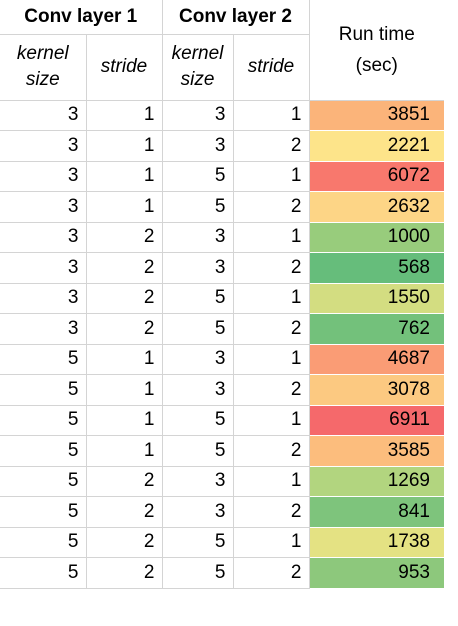  What do you see at coordinates (81, 17) in the screenshot?
I see `conv-layer-1-header: Conv layer 1` at bounding box center [81, 17].